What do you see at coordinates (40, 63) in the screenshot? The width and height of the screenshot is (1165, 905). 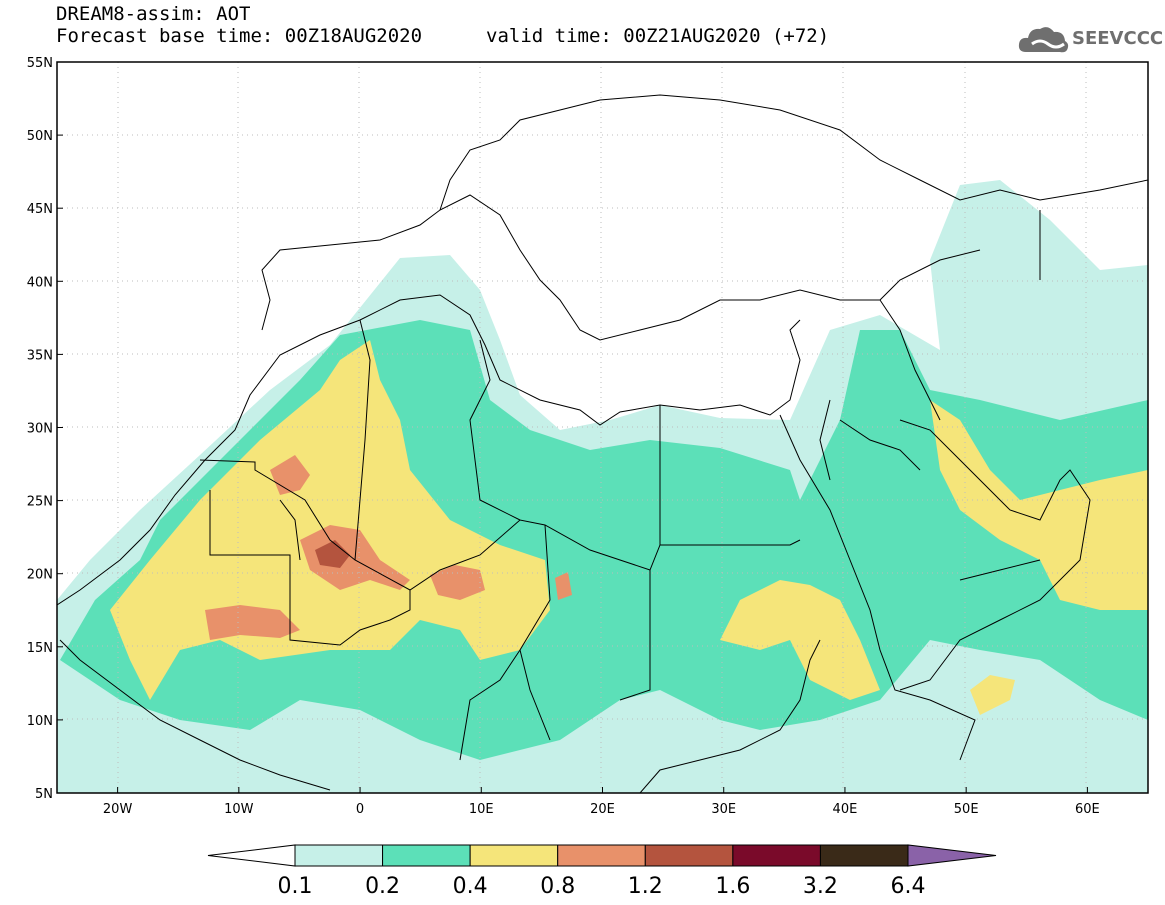 I see `latitude-label: 55N` at bounding box center [40, 63].